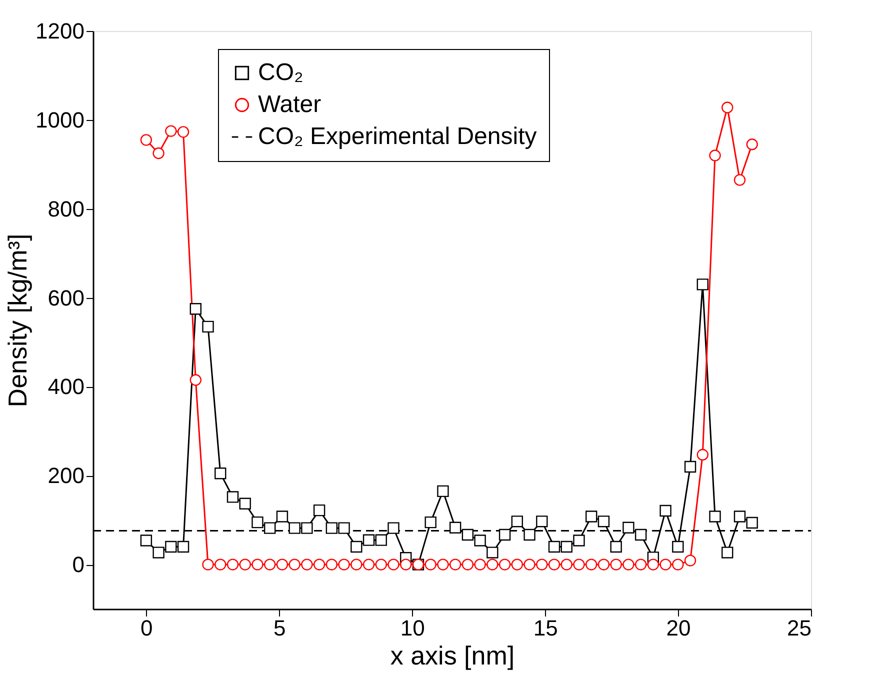 Image resolution: width=875 pixels, height=691 pixels. I want to click on legend-label: Water, so click(290, 104).